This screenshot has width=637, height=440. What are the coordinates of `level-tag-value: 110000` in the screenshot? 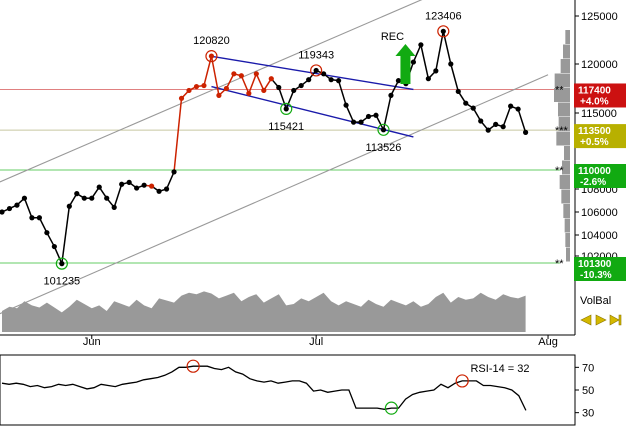 It's located at (594, 171).